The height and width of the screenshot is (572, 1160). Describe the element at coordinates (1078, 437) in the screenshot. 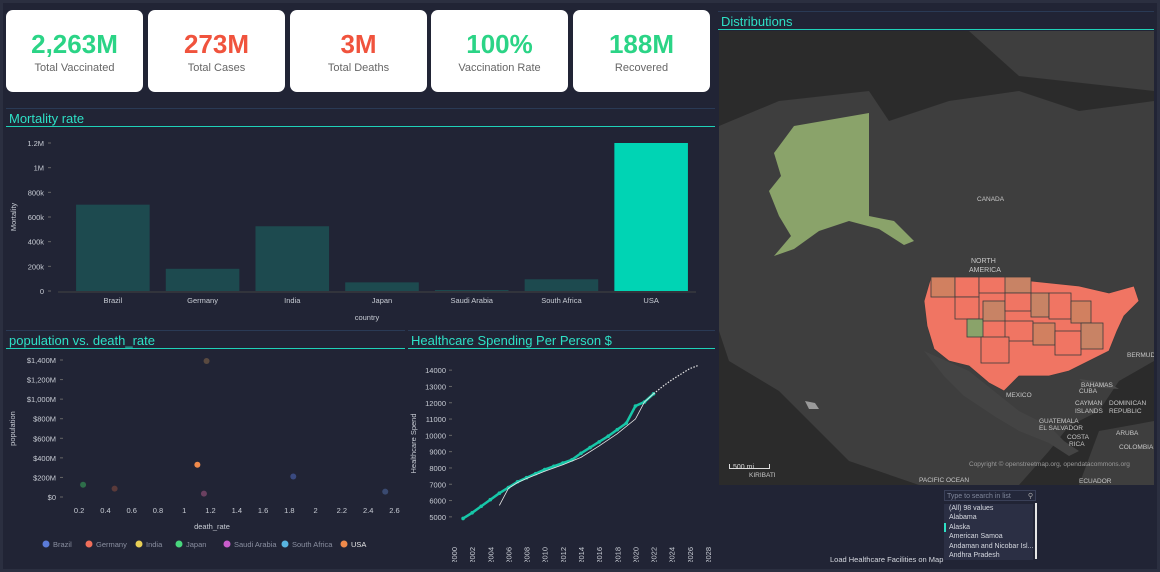

I see `svg-text: COSTA` at that location.